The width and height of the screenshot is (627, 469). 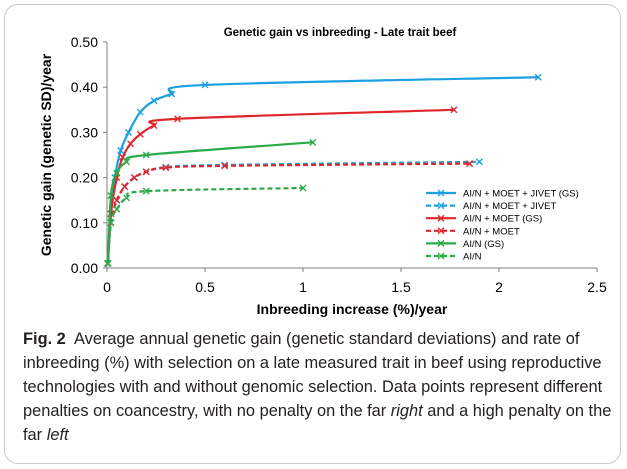 I want to click on legend-label: AI/N + MOET + JIVET (GS), so click(x=521, y=194).